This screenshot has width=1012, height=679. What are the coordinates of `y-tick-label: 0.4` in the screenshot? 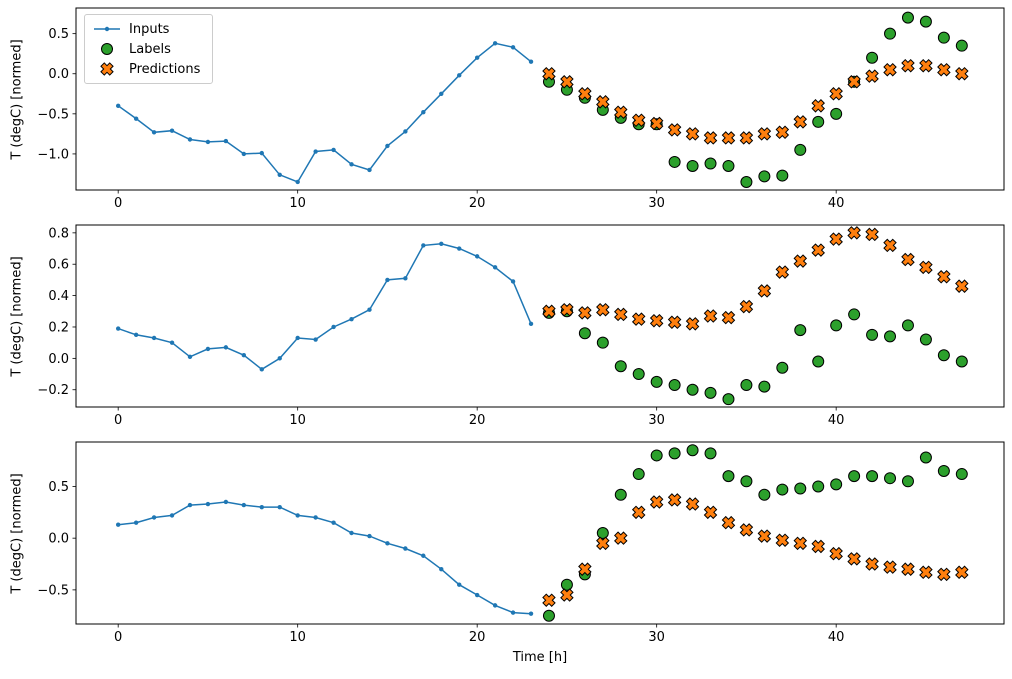 It's located at (58, 296).